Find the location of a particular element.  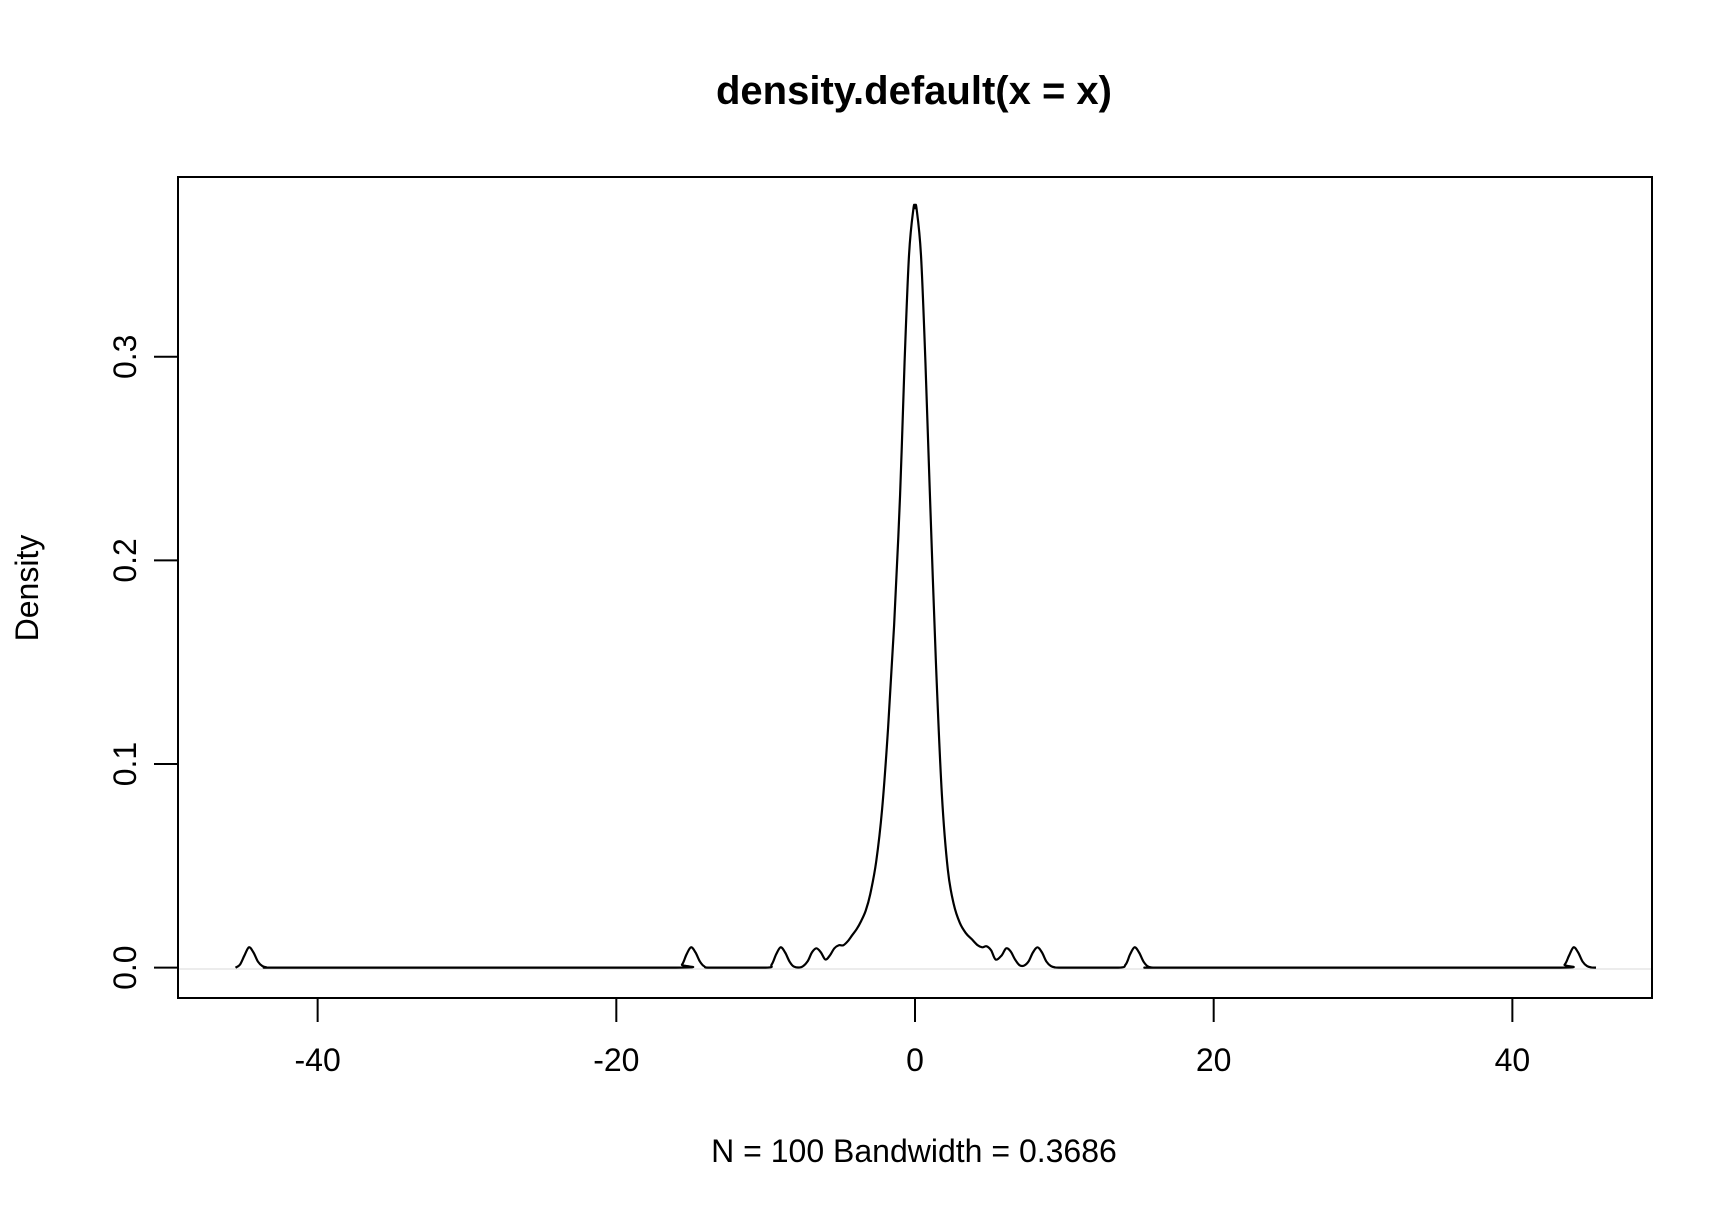

y-tick-label: 0.1 is located at coordinates (125, 764).